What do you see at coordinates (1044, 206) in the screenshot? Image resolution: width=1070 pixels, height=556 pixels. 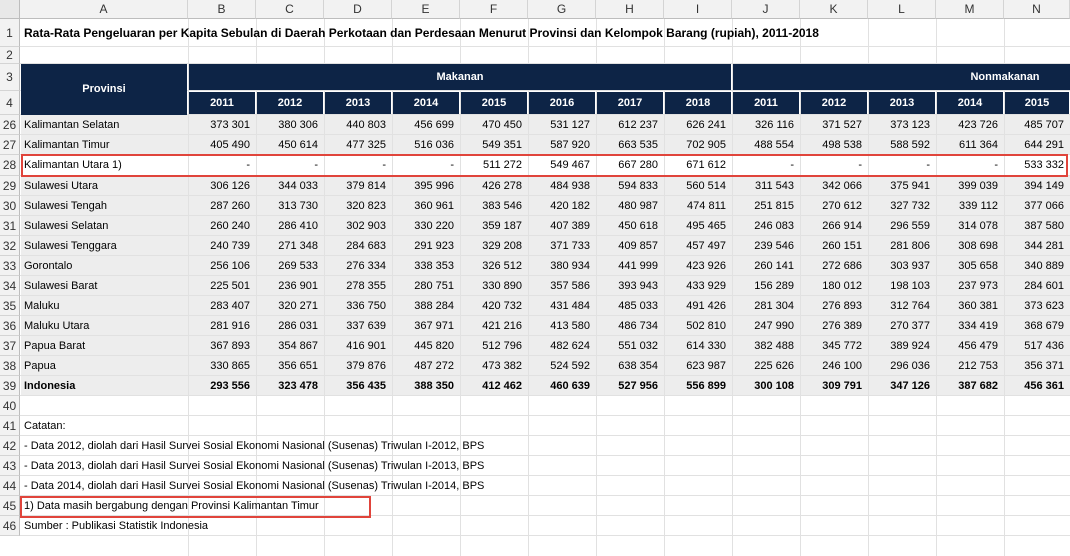 I see `value-cell: 377 066` at bounding box center [1044, 206].